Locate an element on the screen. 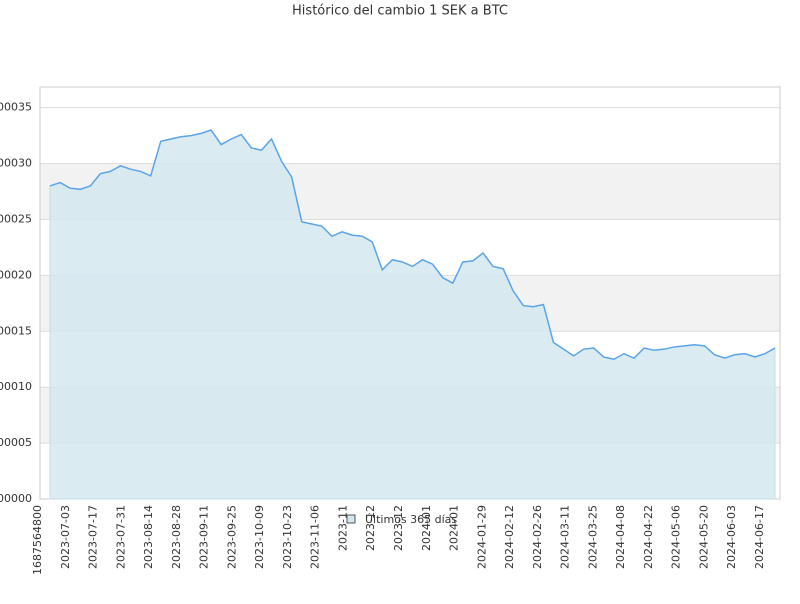 The image size is (800, 604). x-tick-label: 2023-08-28 is located at coordinates (176, 537).